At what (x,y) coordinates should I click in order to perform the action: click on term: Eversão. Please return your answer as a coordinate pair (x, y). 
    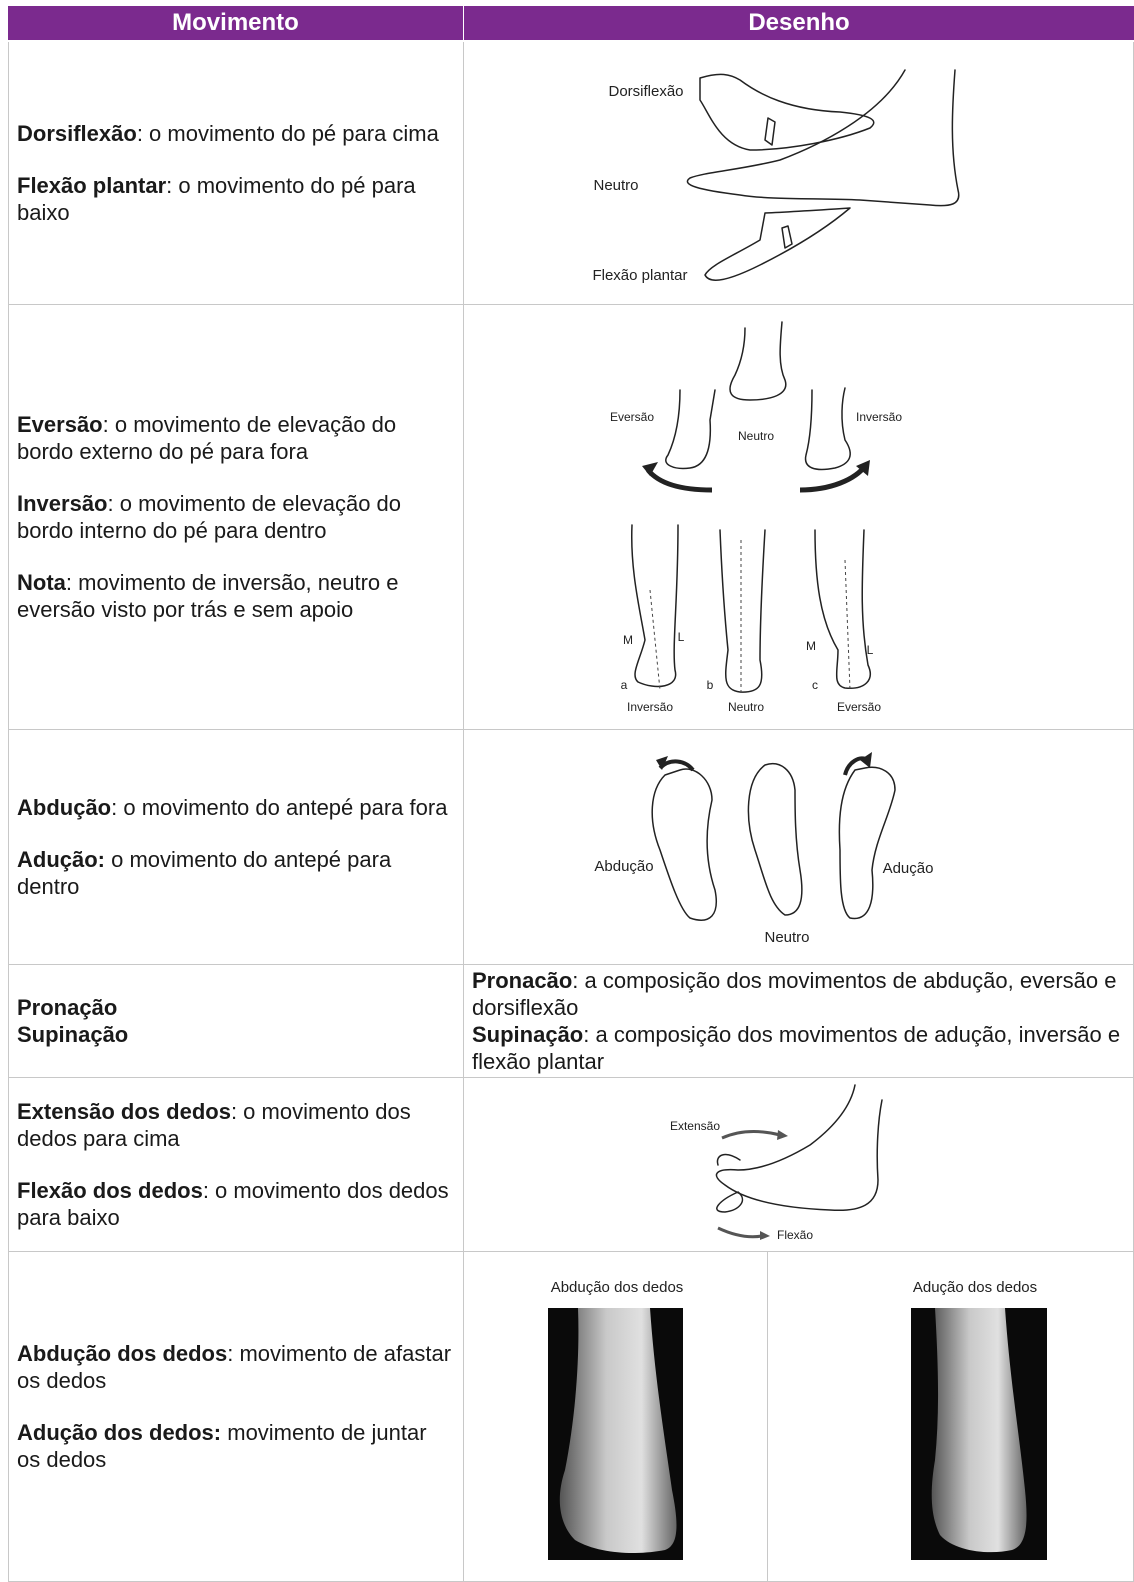
    Looking at the image, I should click on (60, 424).